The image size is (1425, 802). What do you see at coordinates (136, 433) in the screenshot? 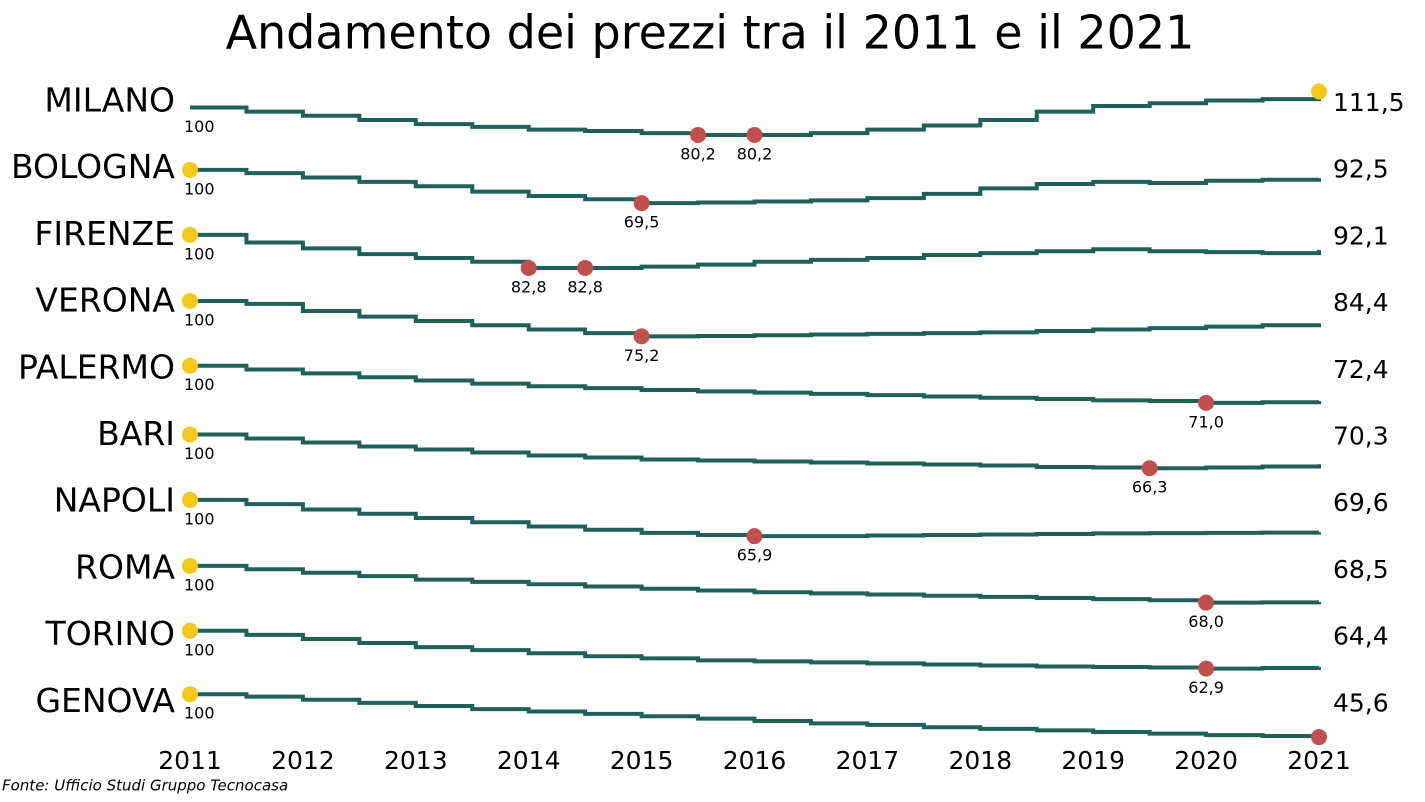
I see `series-name: BARI` at bounding box center [136, 433].